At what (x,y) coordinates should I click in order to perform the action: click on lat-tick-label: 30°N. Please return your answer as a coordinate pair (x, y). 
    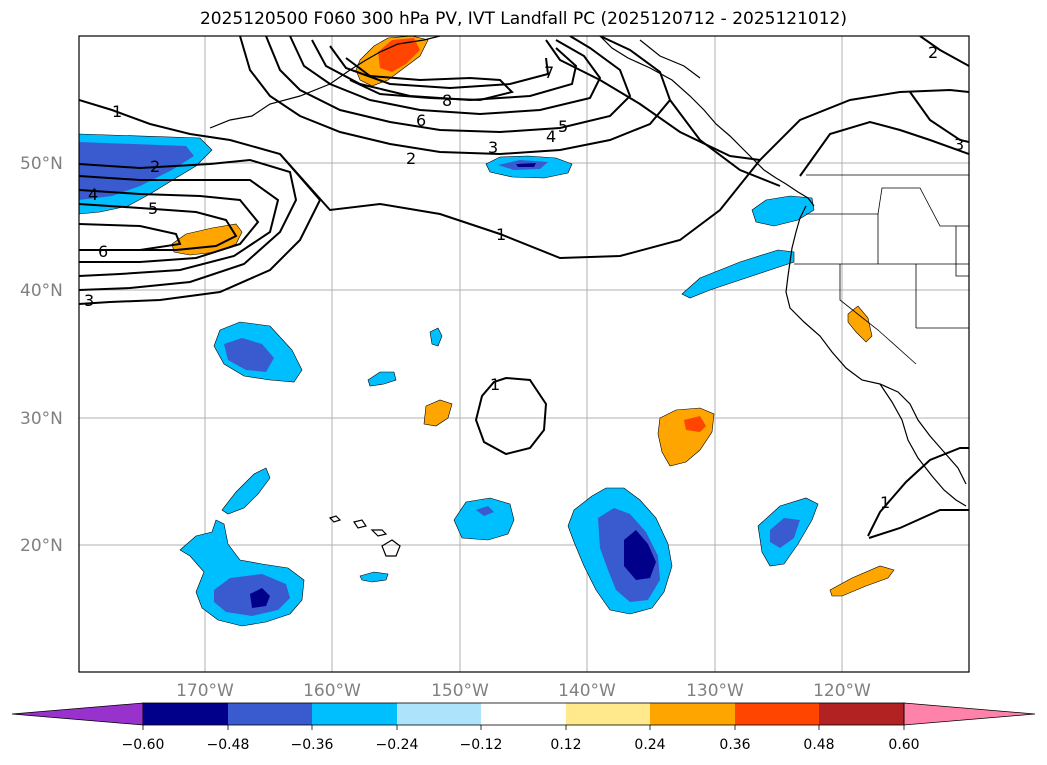
    Looking at the image, I should click on (41, 419).